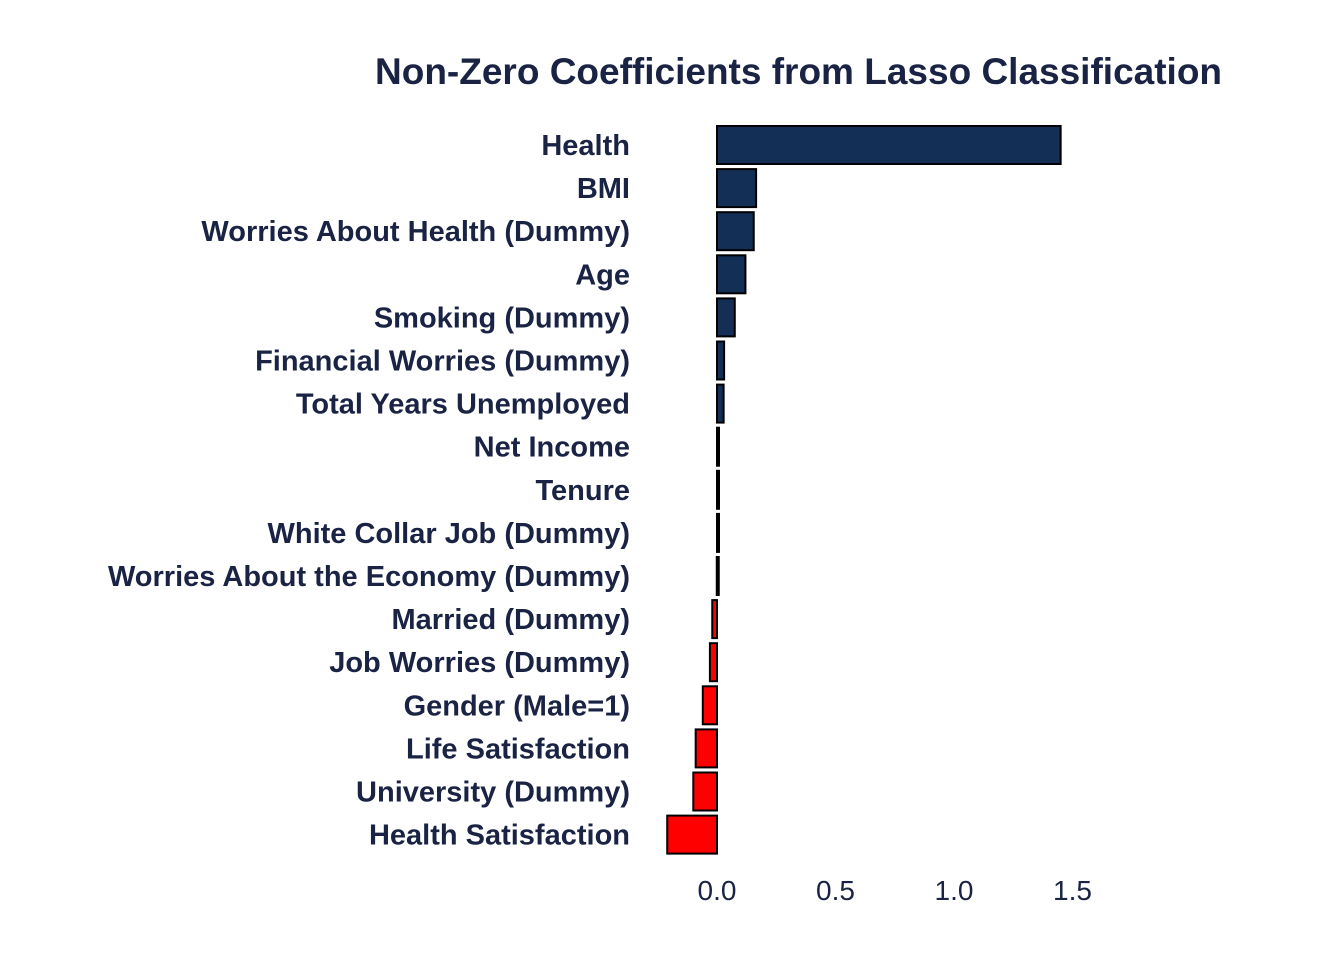 The image size is (1344, 960). I want to click on category-label: Worries About the Economy (Dummy), so click(369, 577).